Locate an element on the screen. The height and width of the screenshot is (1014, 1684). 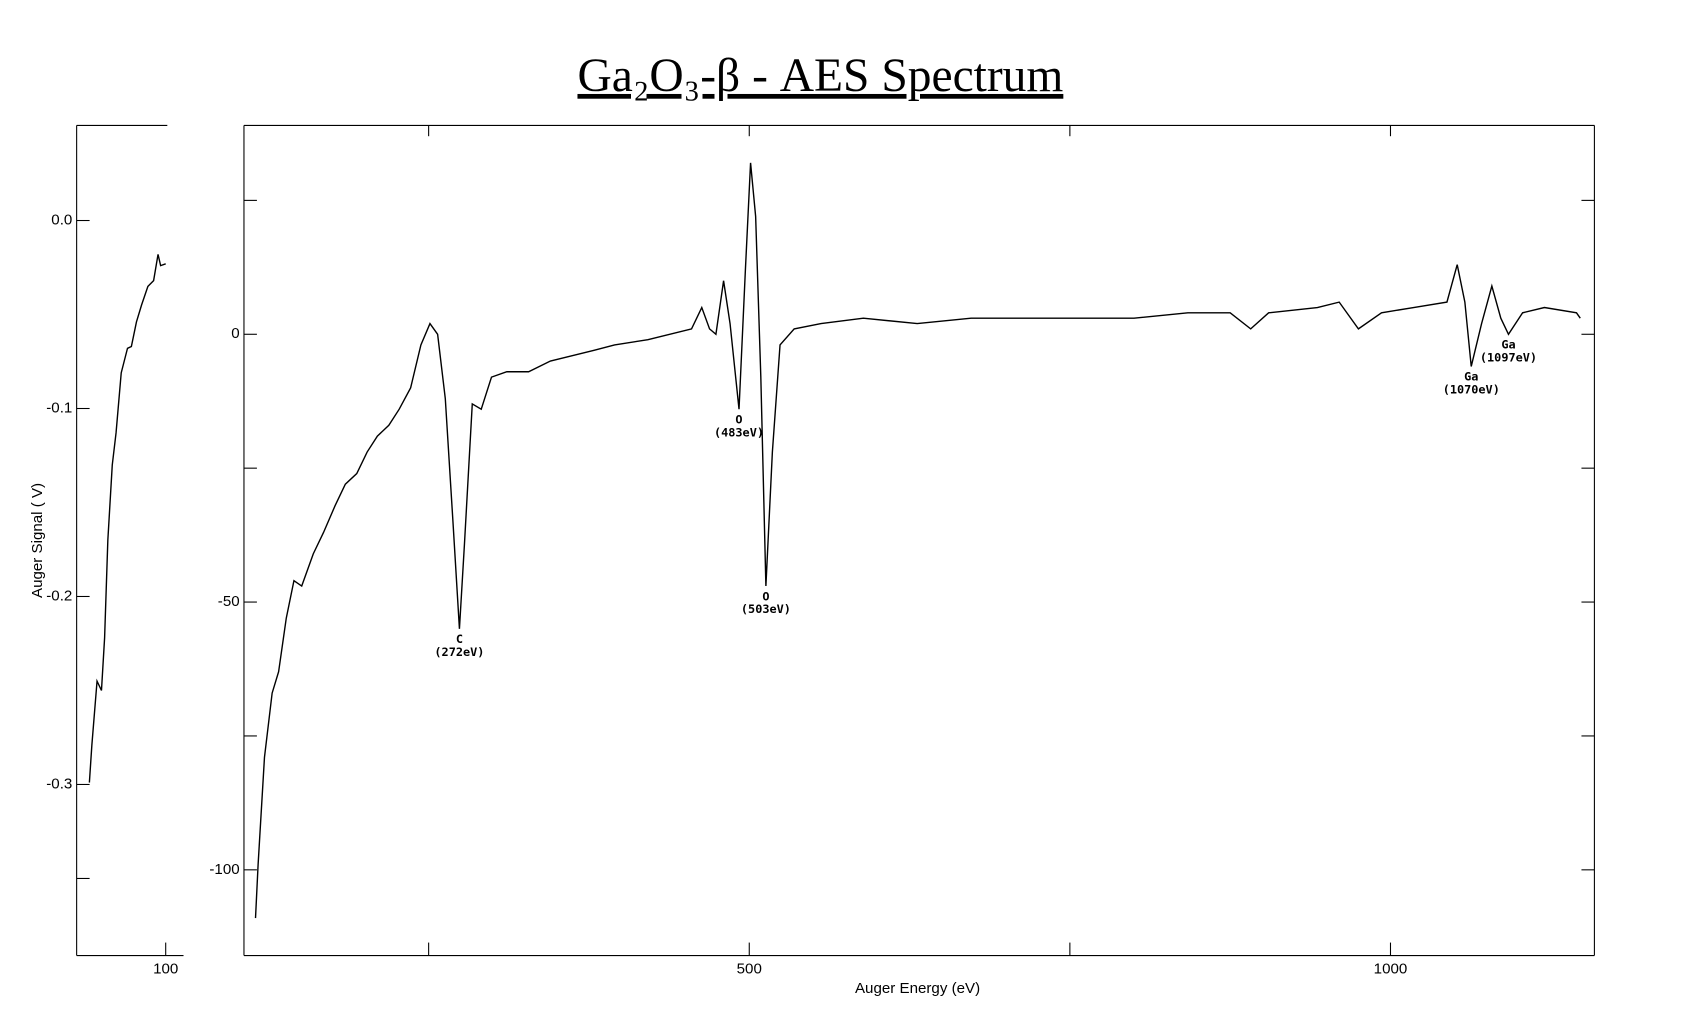
y-tick-label: -50 is located at coordinates (229, 601).